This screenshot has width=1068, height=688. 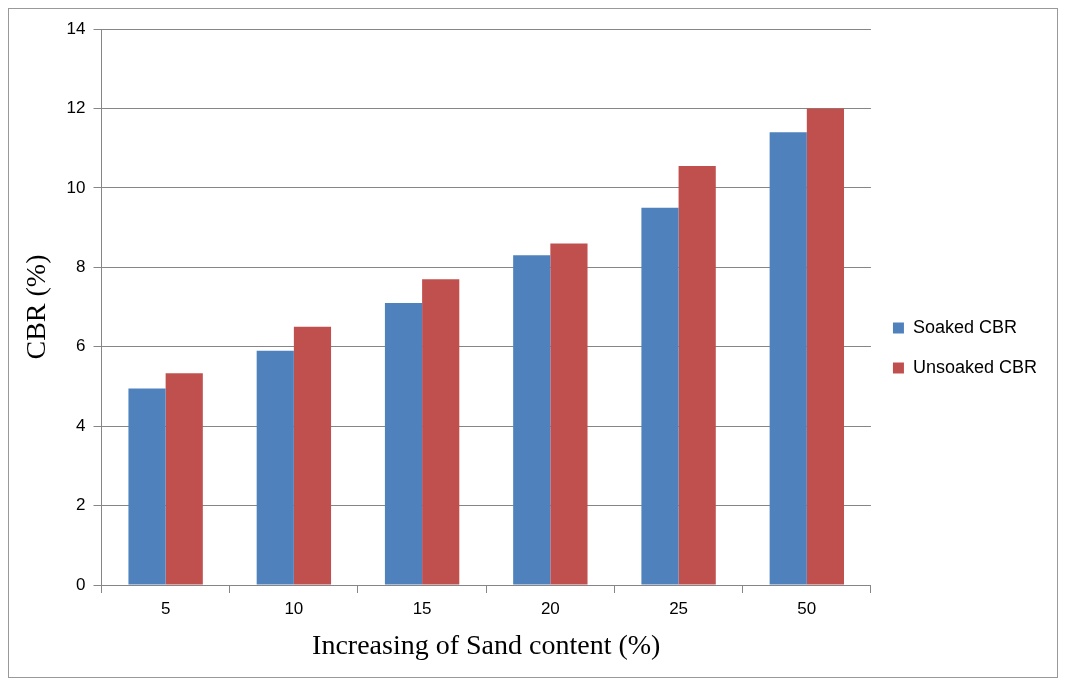 What do you see at coordinates (165, 608) in the screenshot?
I see `x-tick-label: 5` at bounding box center [165, 608].